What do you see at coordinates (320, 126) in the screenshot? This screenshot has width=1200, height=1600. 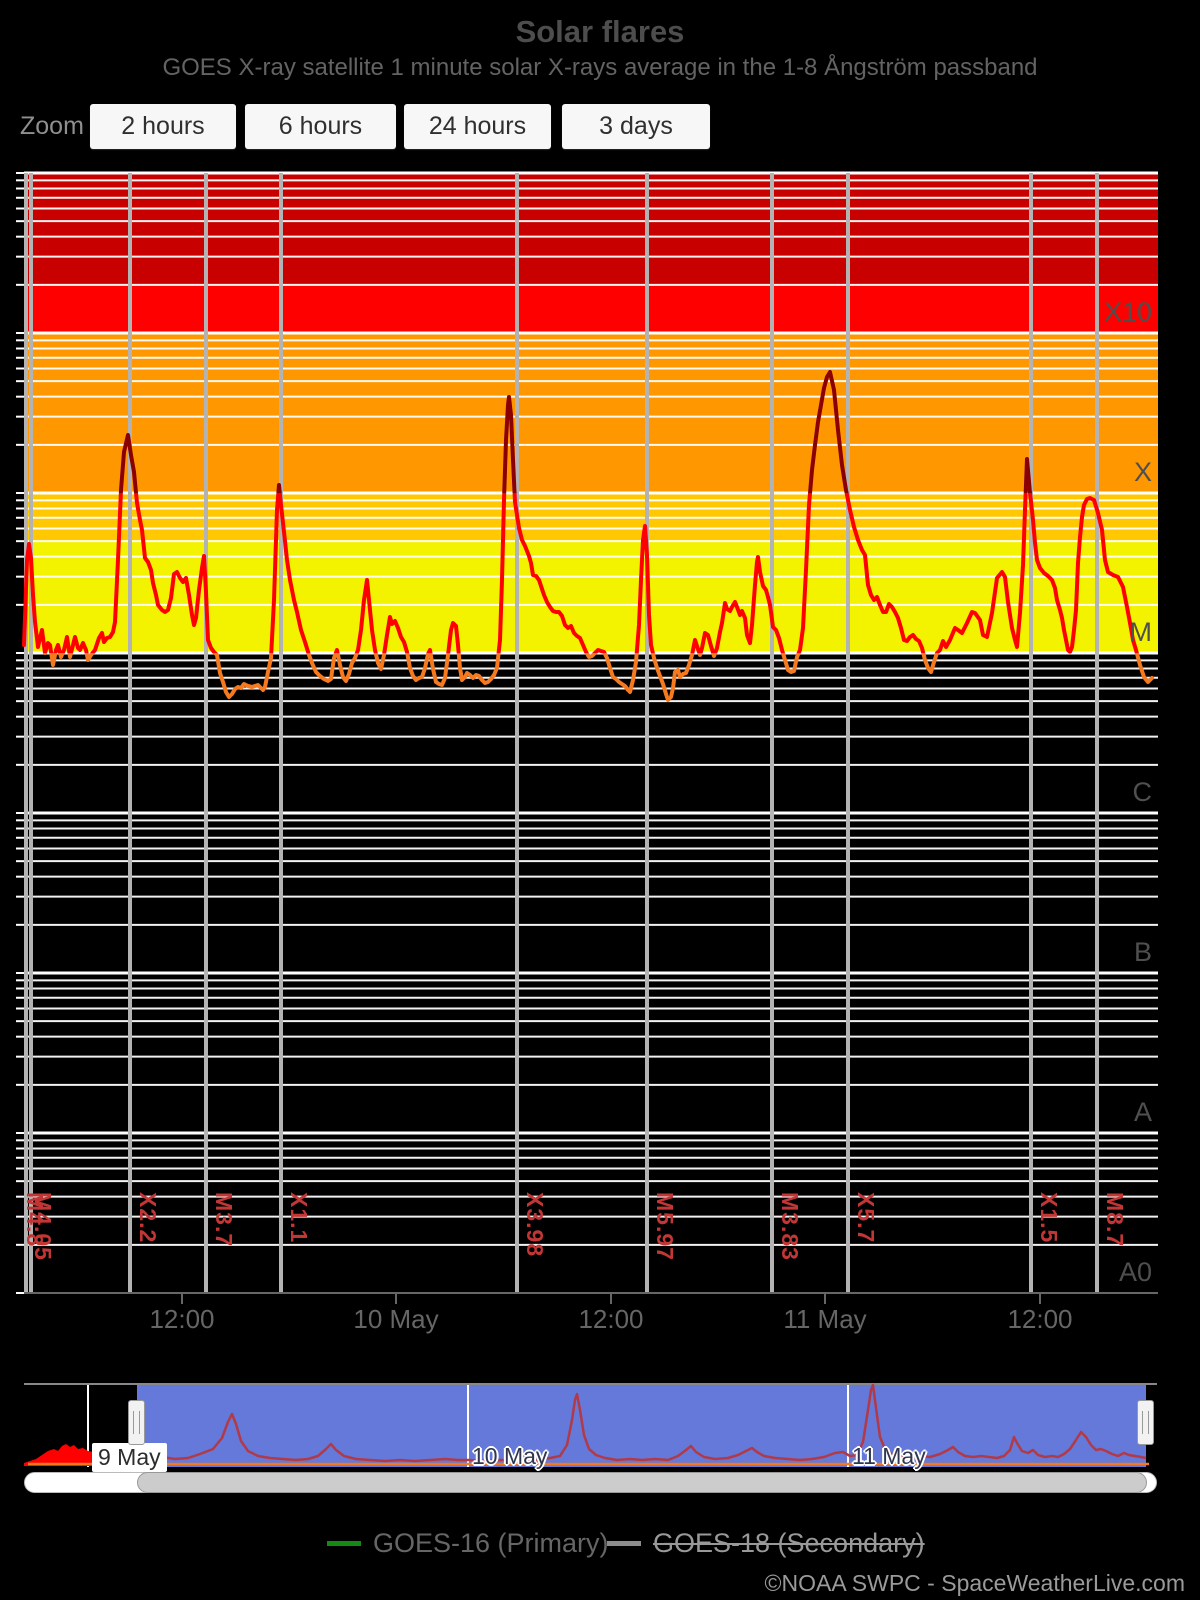 I see `zoom-button-6-hours: 6 hours` at bounding box center [320, 126].